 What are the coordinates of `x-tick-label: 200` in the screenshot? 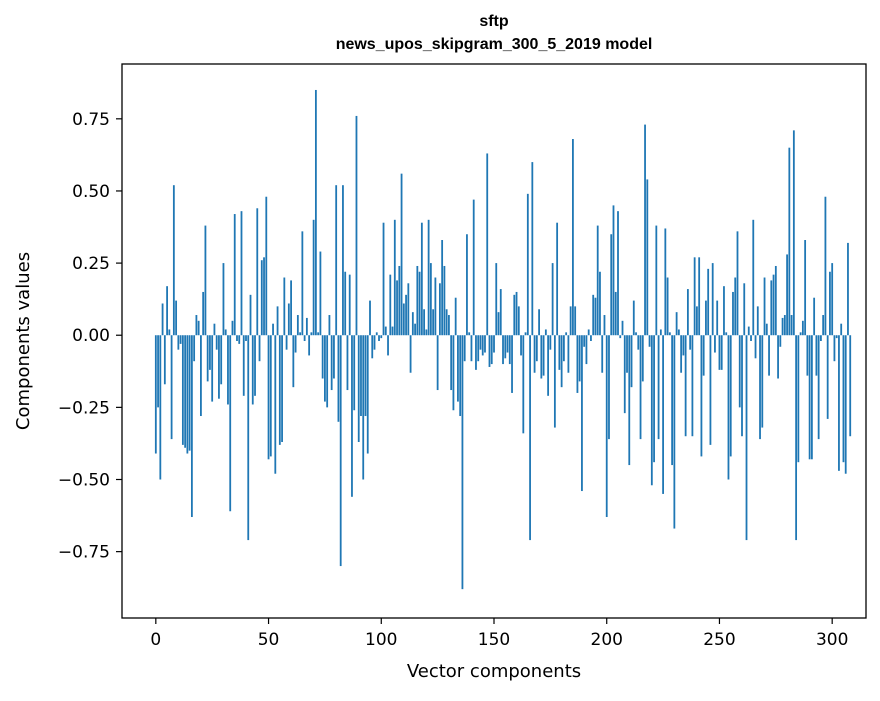 It's located at (607, 640).